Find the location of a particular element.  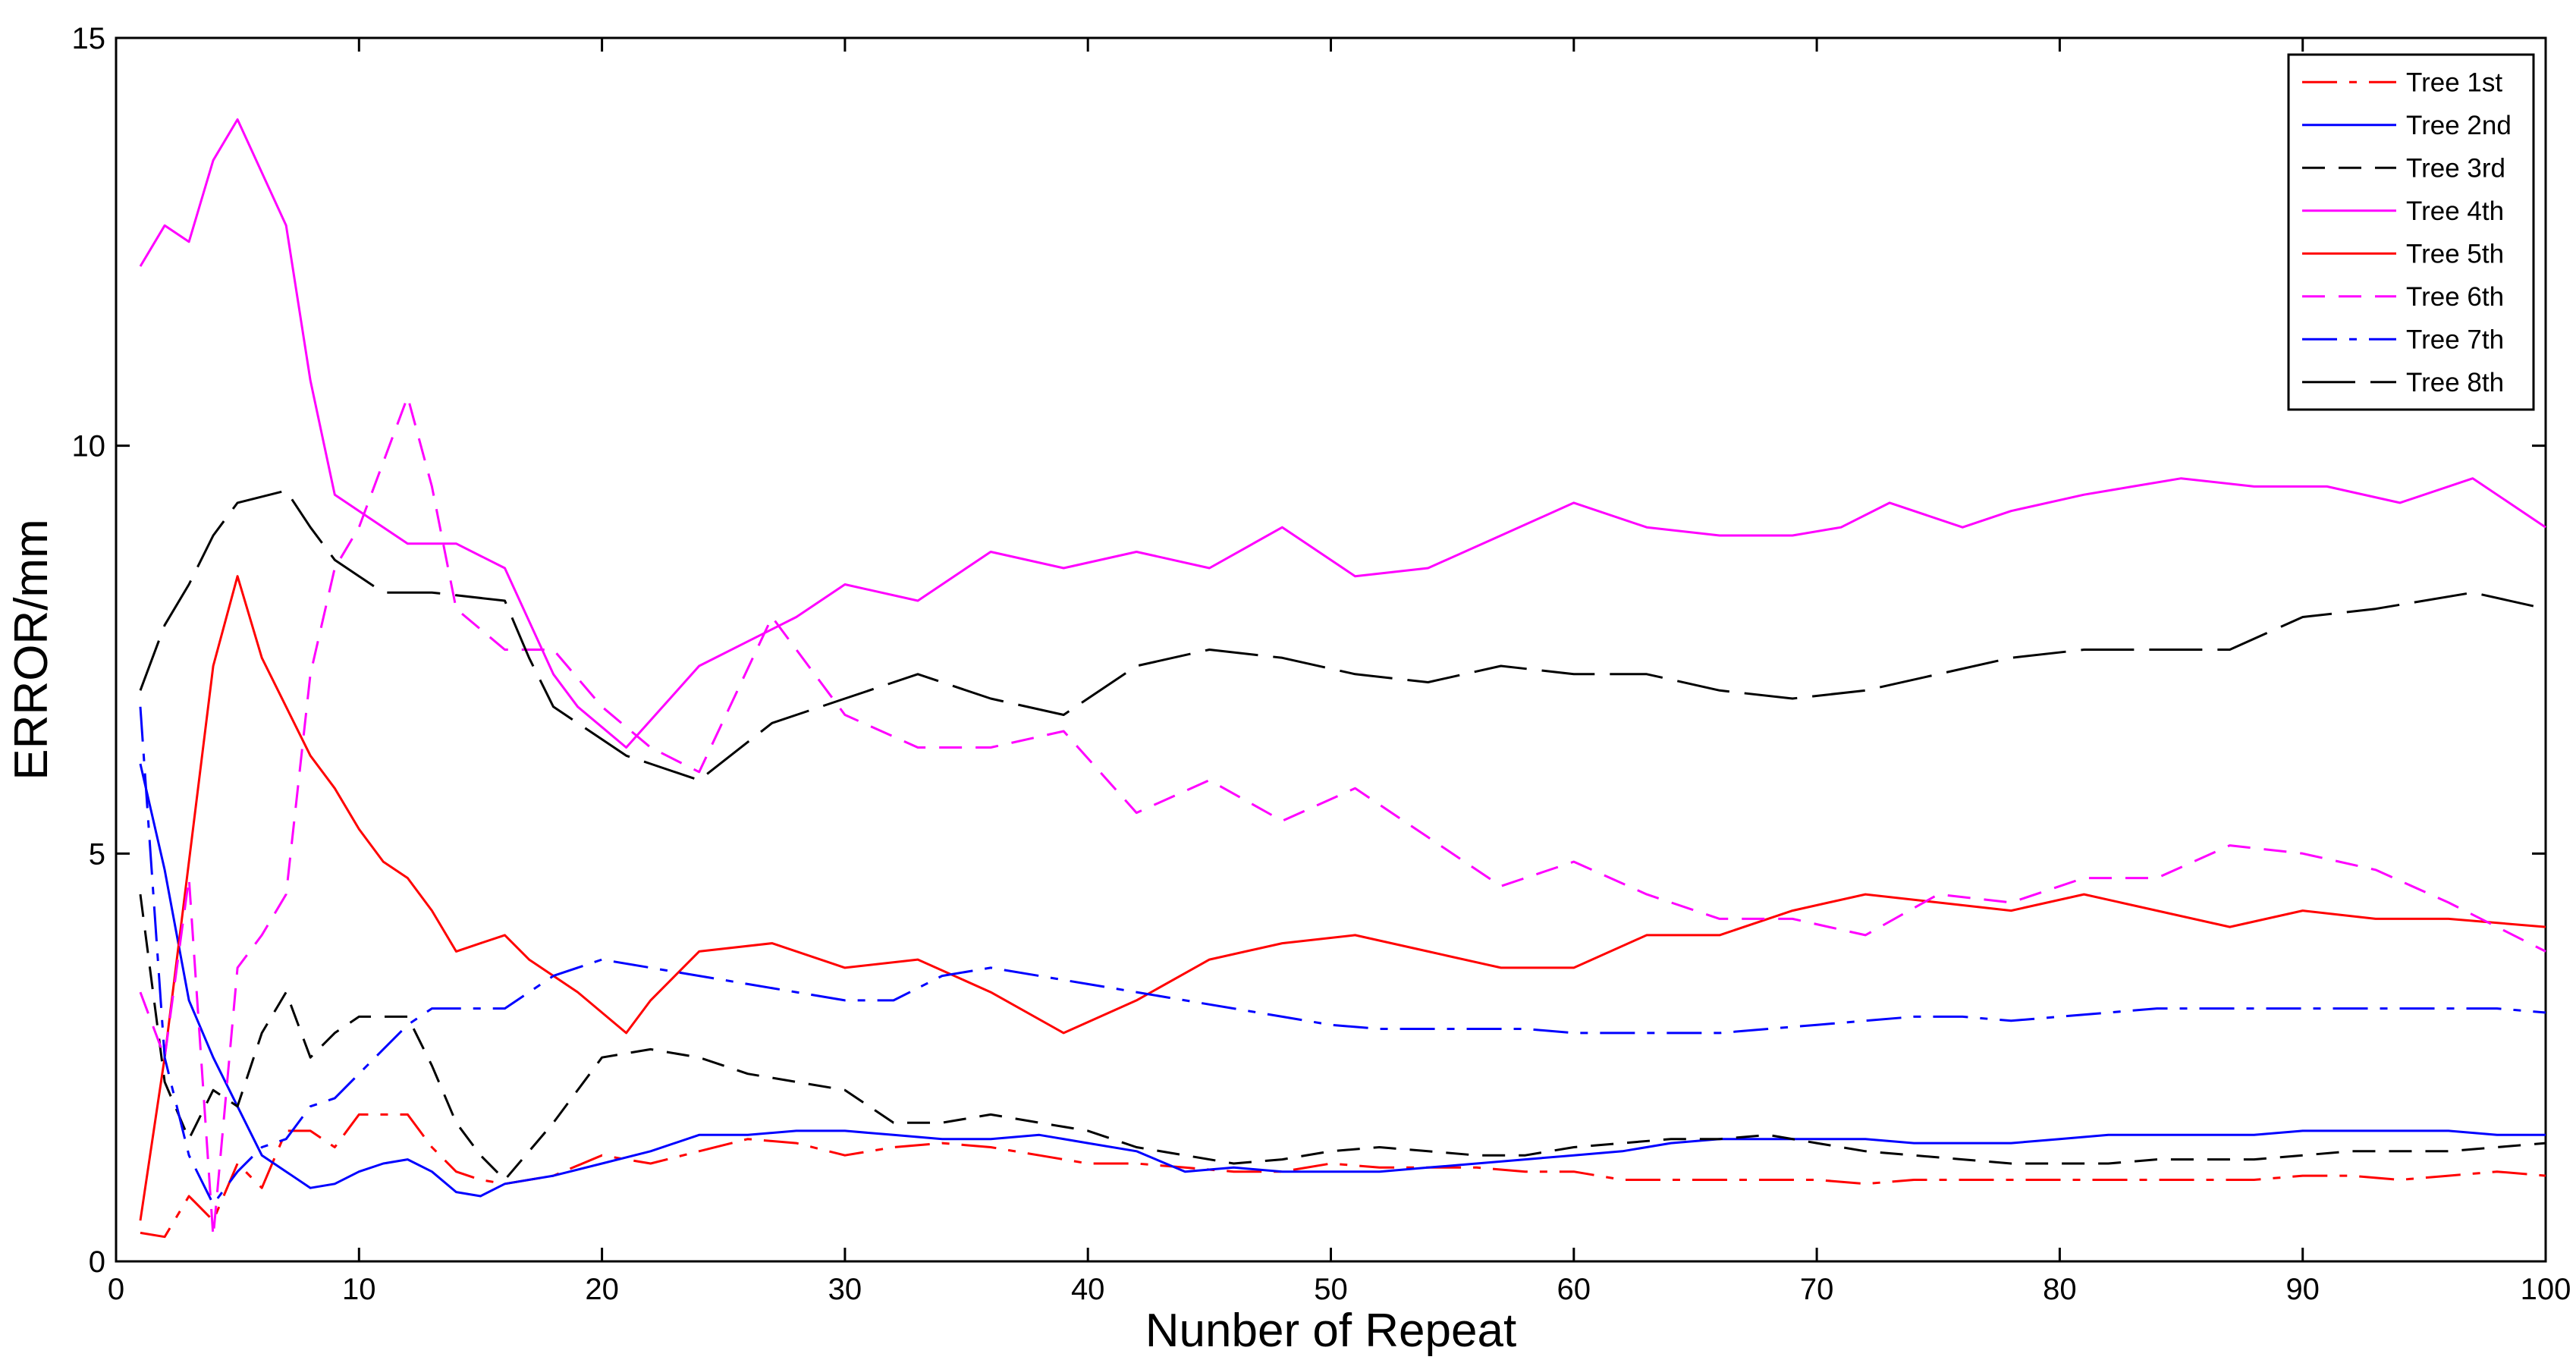

legend-label-6: Tree 6th is located at coordinates (2455, 297).